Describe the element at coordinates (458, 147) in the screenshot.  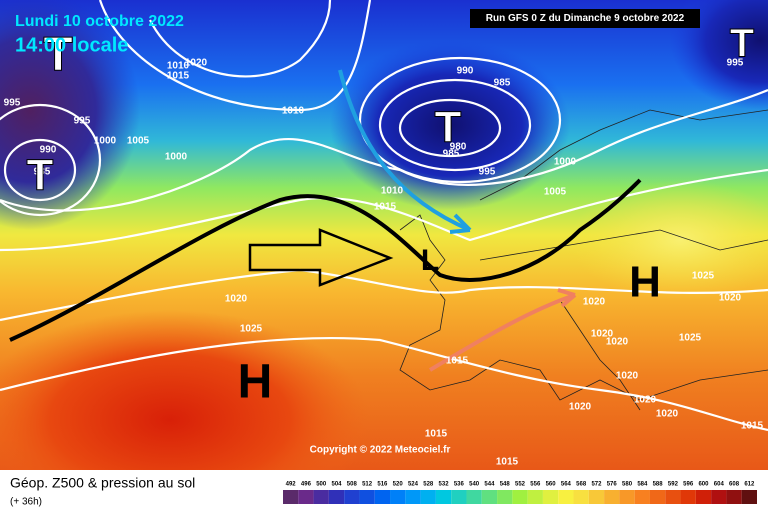
I see `isobar-label: 980` at that location.